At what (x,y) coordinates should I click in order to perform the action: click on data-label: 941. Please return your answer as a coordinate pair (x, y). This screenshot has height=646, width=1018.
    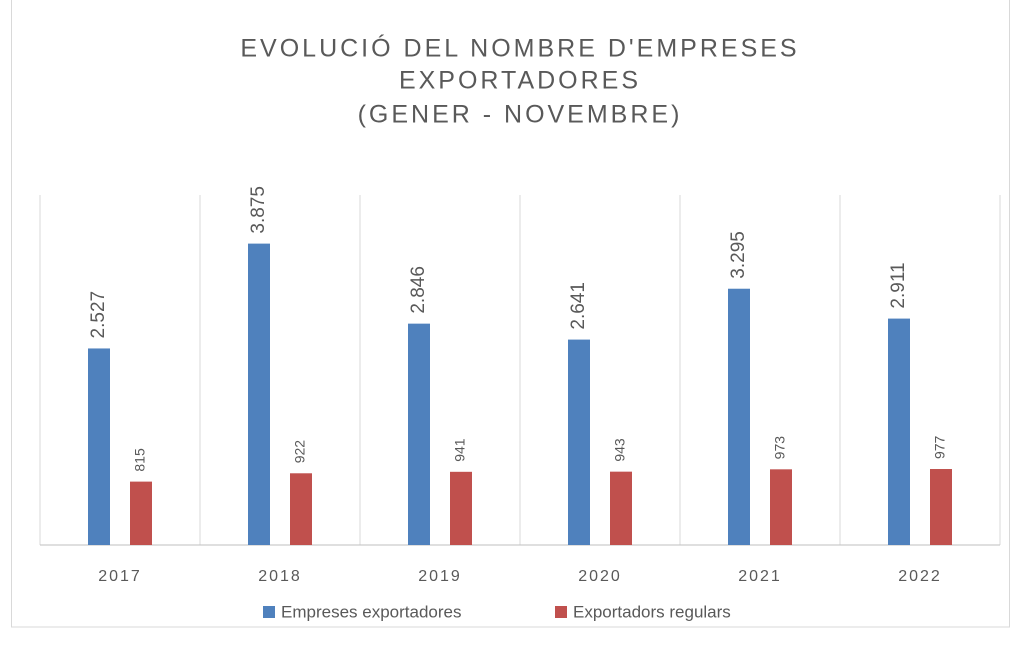
    Looking at the image, I should click on (460, 450).